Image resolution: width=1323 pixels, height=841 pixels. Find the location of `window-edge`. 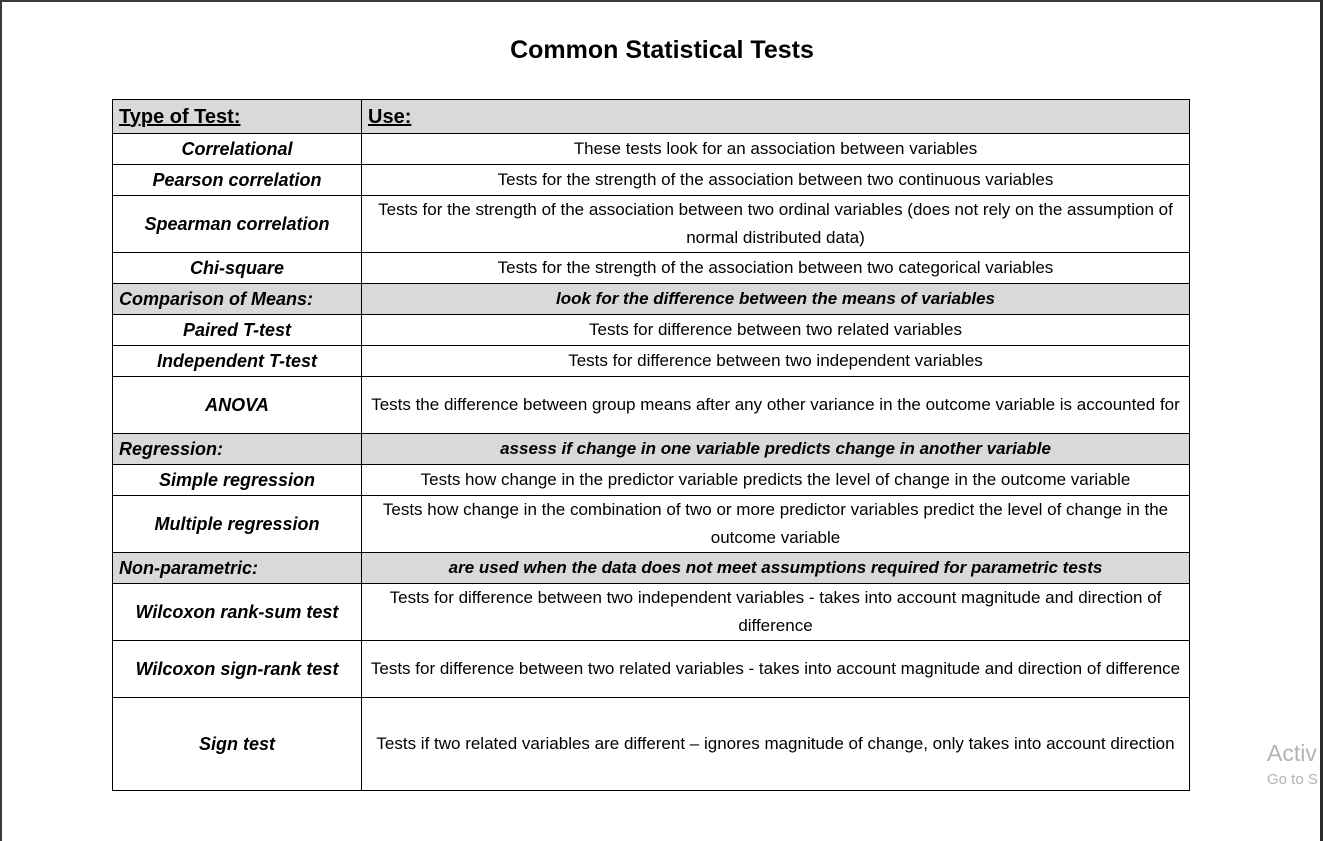

window-edge is located at coordinates (1321, 420).